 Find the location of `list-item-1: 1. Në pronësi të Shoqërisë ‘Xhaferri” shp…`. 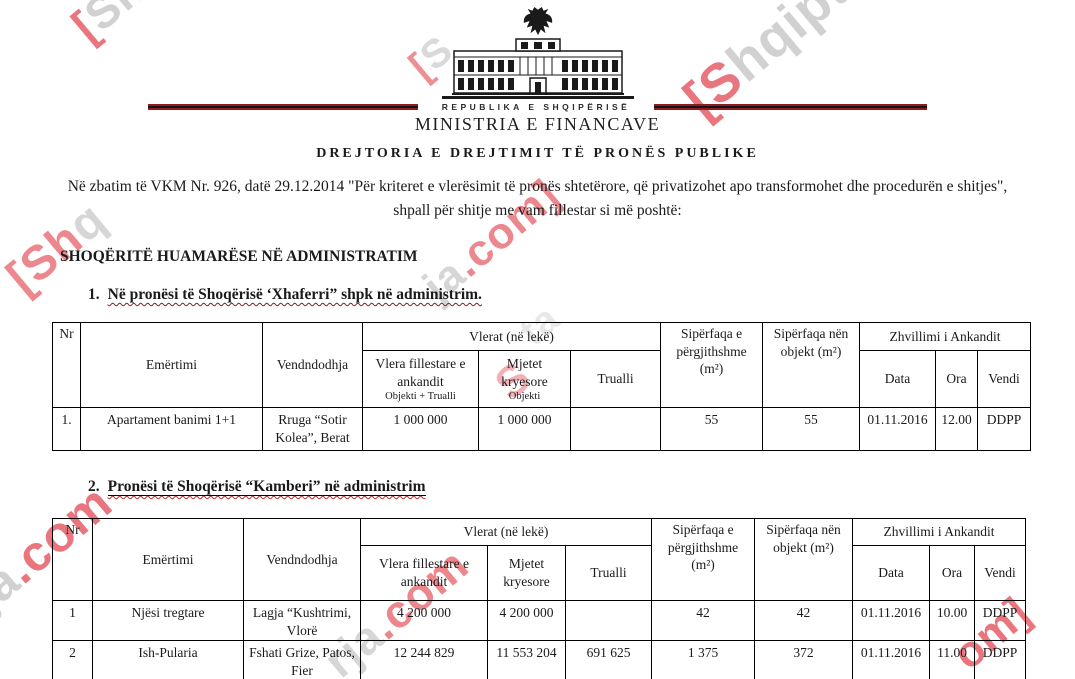

list-item-1: 1. Në pronësi të Shoqërisë ‘Xhaferri” shp… is located at coordinates (581, 295).